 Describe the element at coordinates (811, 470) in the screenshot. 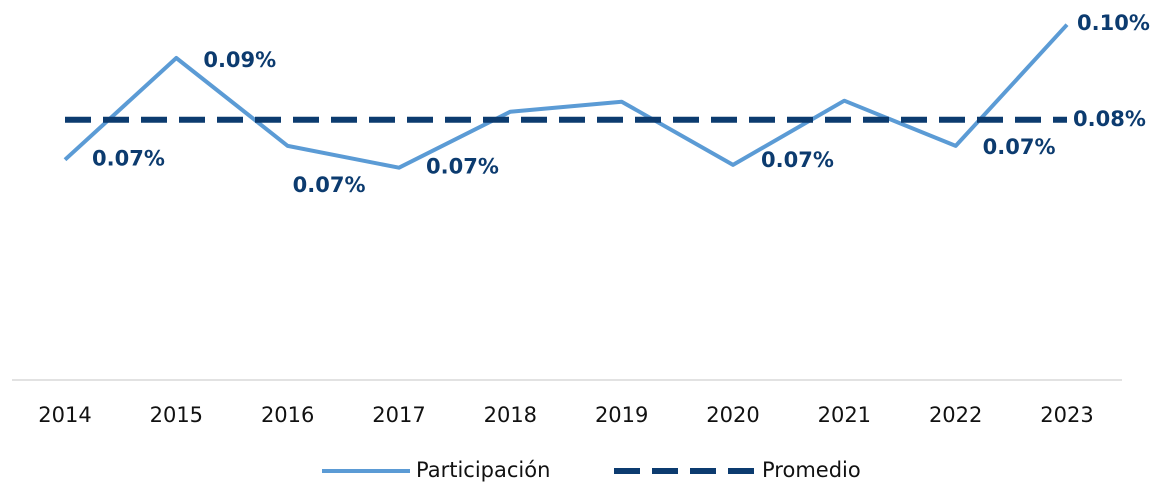

I see `legend-label: Promedio` at that location.